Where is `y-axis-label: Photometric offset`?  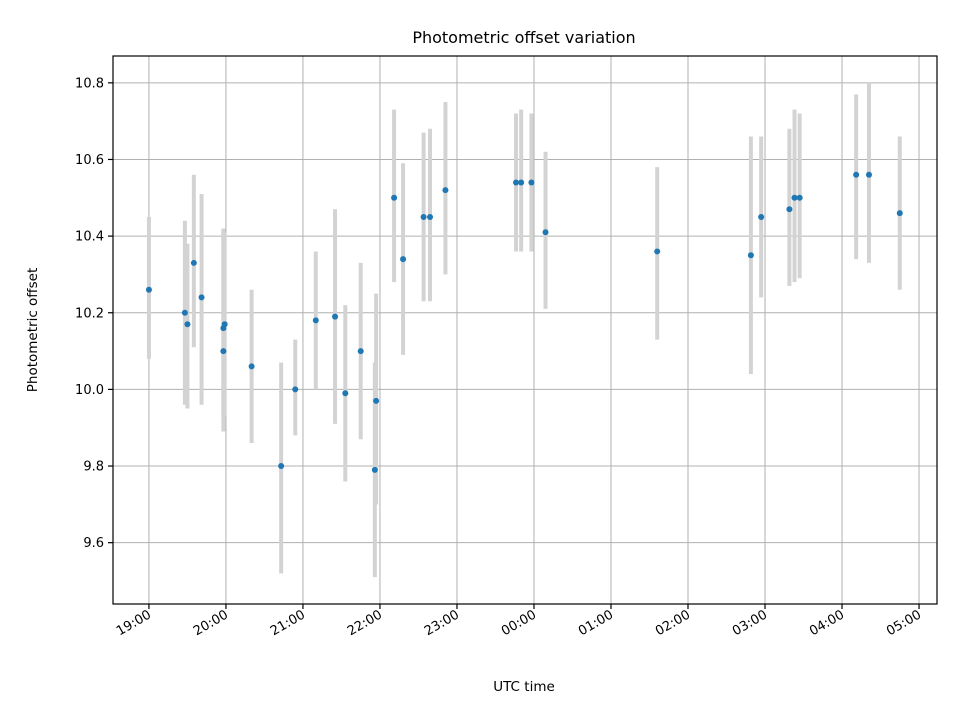
y-axis-label: Photometric offset is located at coordinates (33, 330).